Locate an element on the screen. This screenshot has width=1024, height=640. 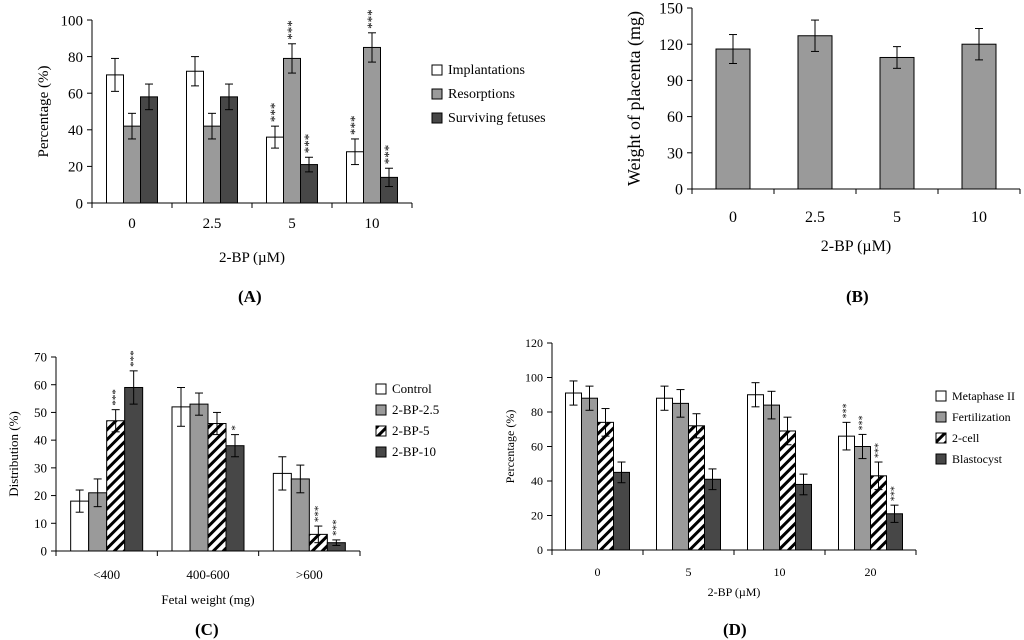
panel-d-y-axis-title: Percentage (%) is located at coordinates (510, 447).